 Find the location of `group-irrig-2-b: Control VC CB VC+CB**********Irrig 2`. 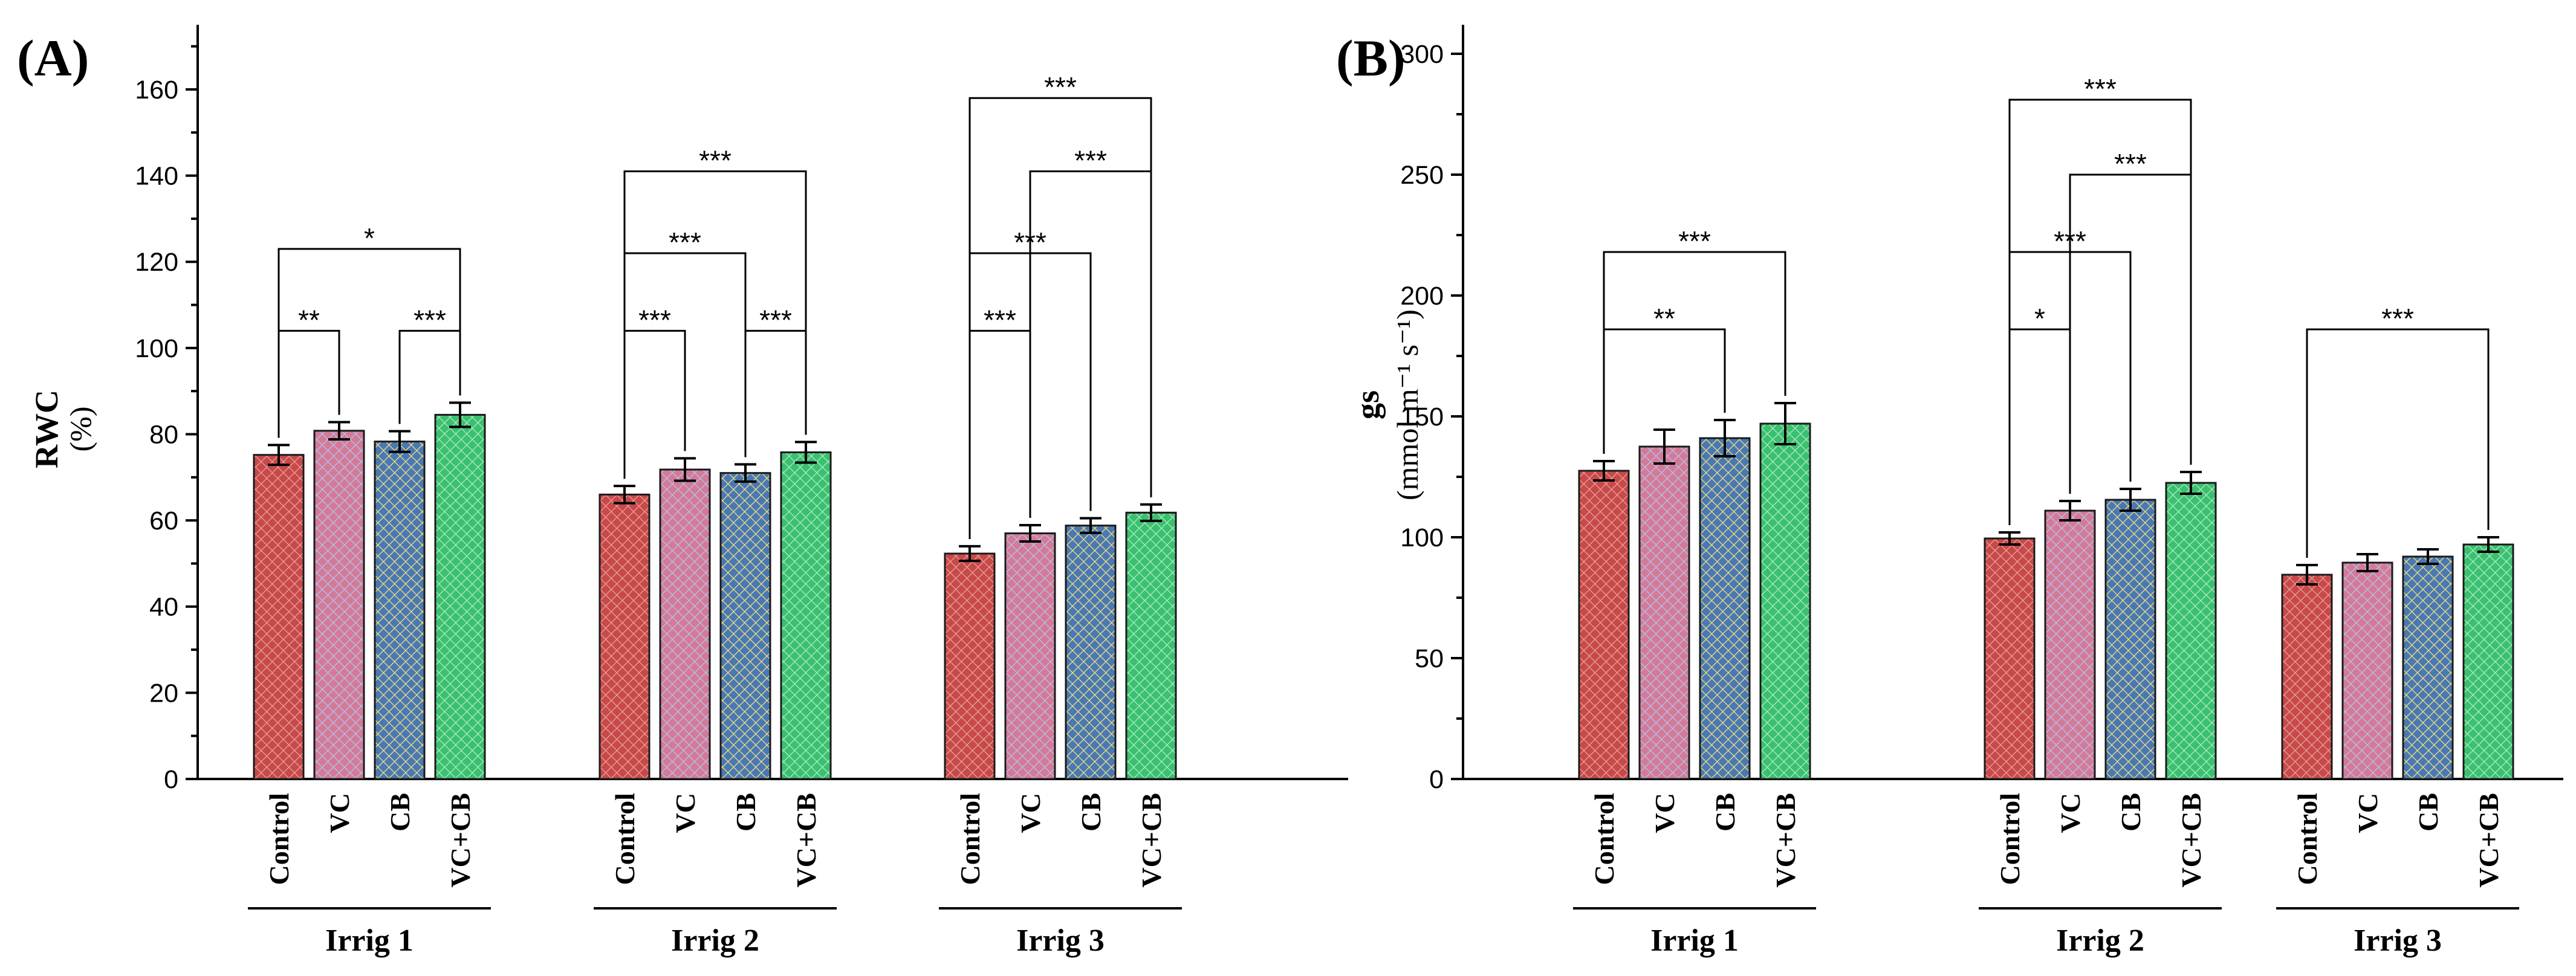

group-irrig-2-b: Control VC CB VC+CB**********Irrig 2 is located at coordinates (2100, 515).